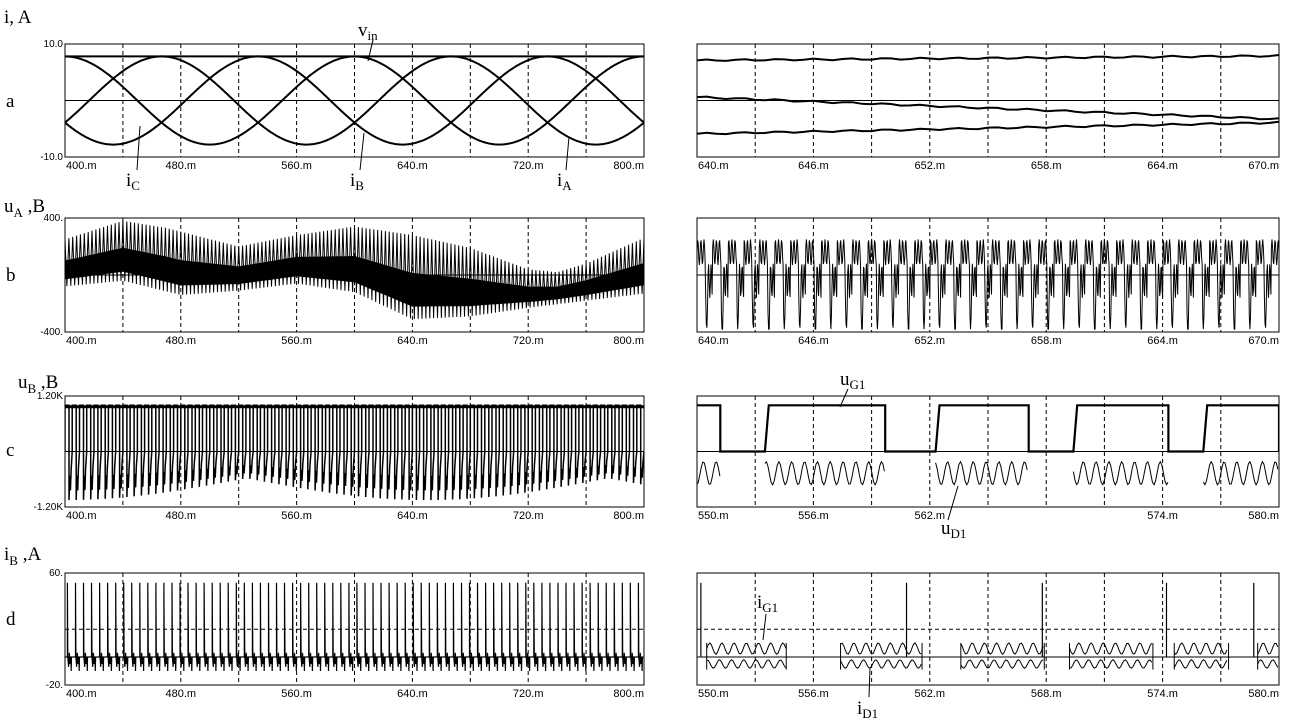 The height and width of the screenshot is (722, 1289). What do you see at coordinates (354, 452) in the screenshot?
I see `series-uB` at bounding box center [354, 452].